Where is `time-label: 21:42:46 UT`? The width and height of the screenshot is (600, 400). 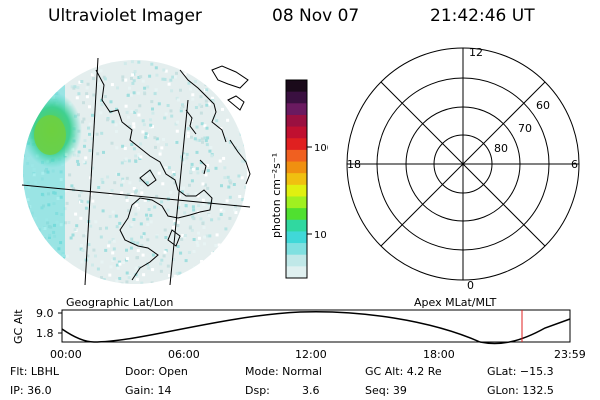
time-label: 21:42:46 UT is located at coordinates (482, 16).